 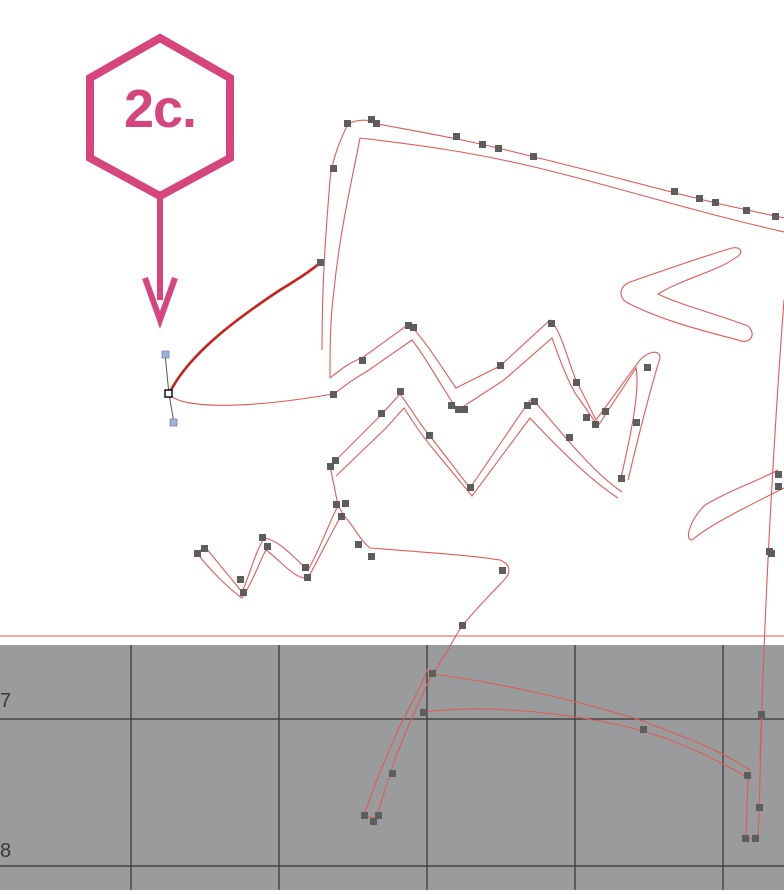 I want to click on path-lower-zigzag-inner, so click(x=477, y=453).